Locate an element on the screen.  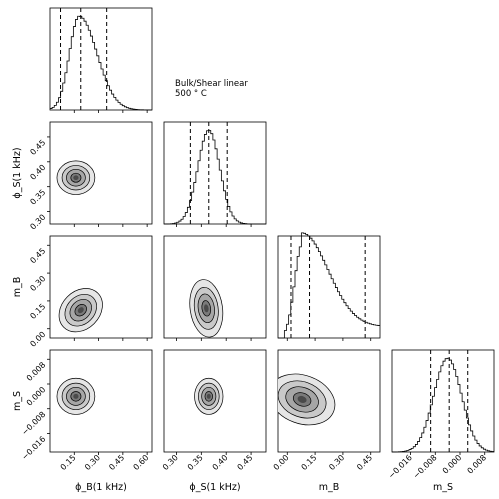
hist-panel-phiS is located at coordinates (215, 173).